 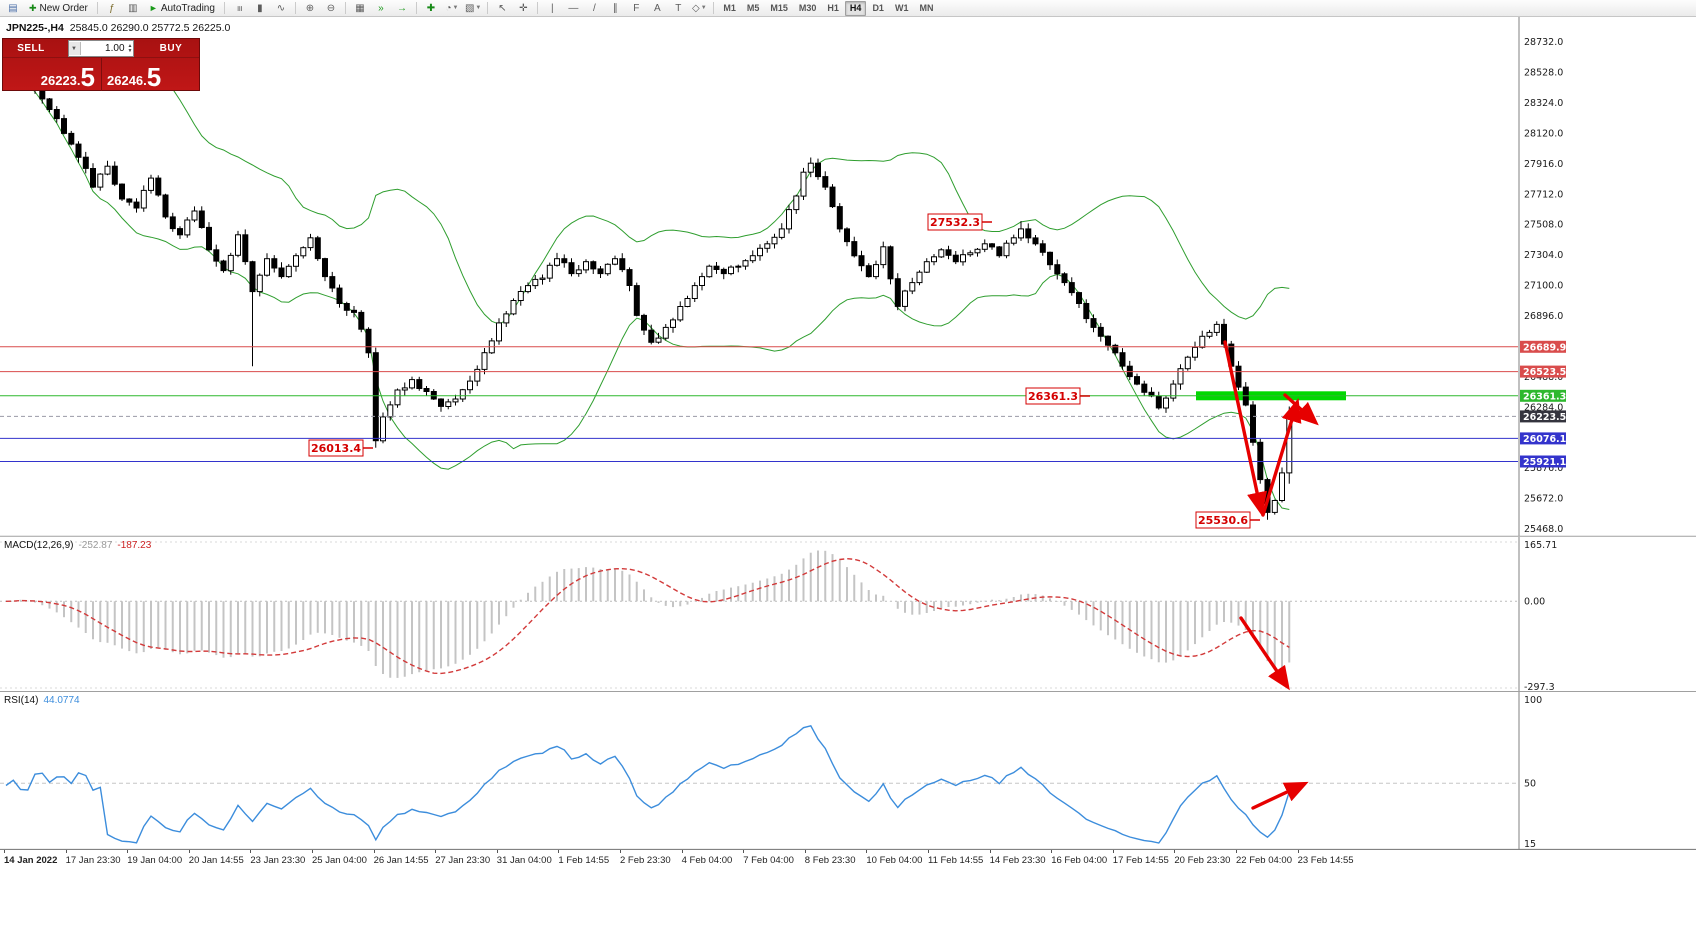 I want to click on sell-price-big-digit: 5, so click(x=87, y=77).